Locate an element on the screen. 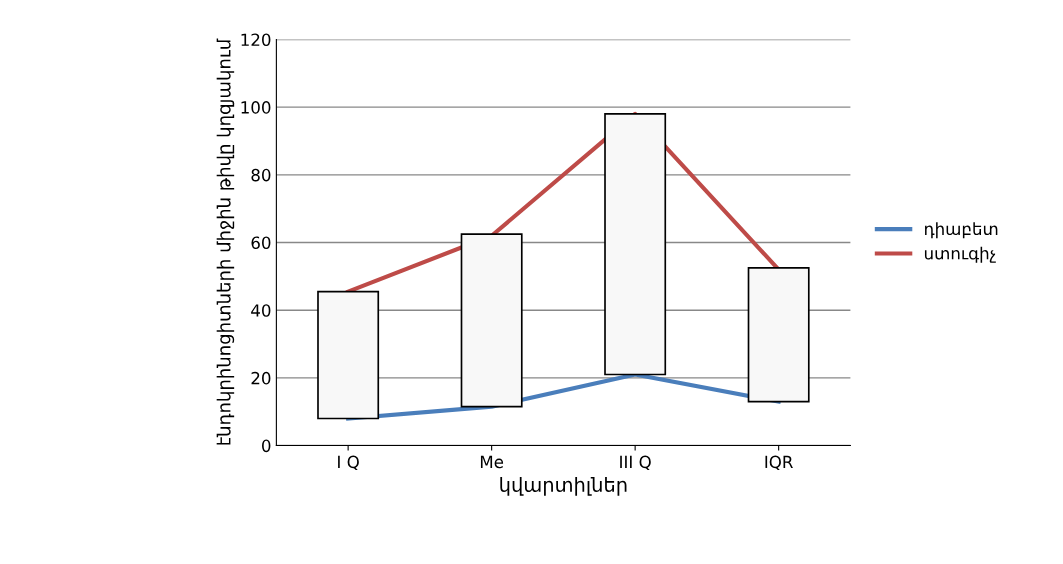 The image size is (1063, 564). y-tick-label: 0 is located at coordinates (266, 446).